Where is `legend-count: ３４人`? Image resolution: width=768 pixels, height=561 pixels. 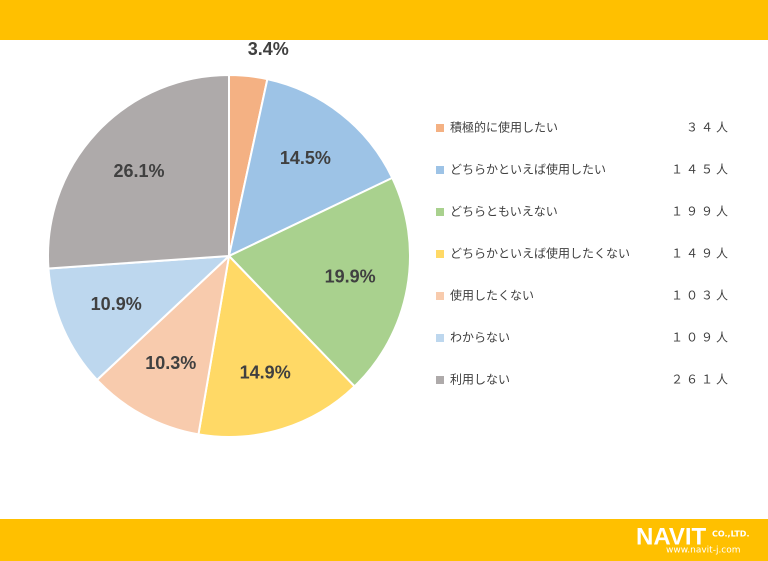 legend-count: ３４人 is located at coordinates (708, 128).